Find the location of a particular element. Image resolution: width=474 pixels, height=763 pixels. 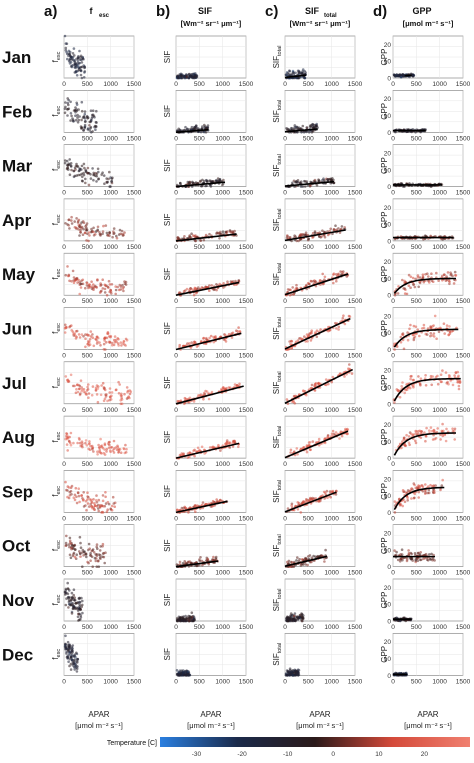

scatter-points is located at coordinates (187, 76).